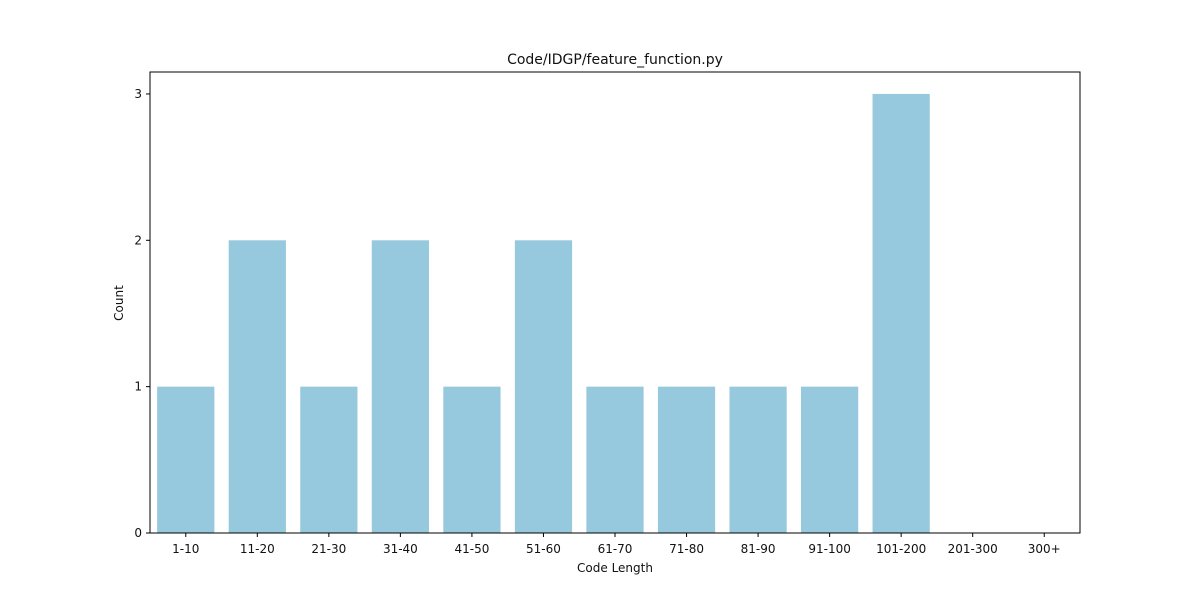  Describe the element at coordinates (543, 549) in the screenshot. I see `x-tick-label: 51-60` at that location.